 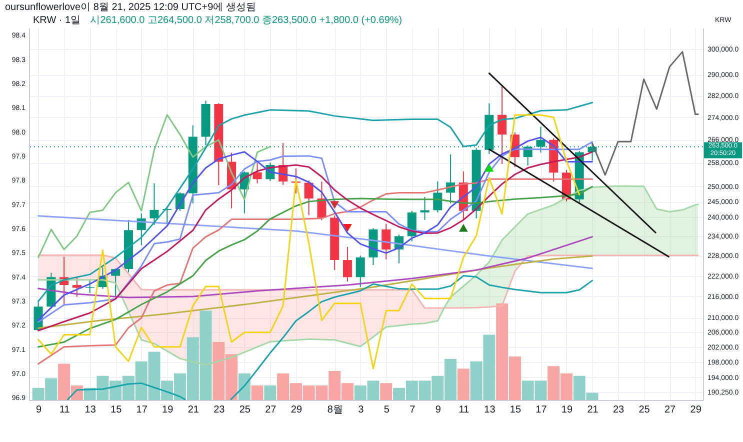 What do you see at coordinates (335, 410) in the screenshot?
I see `x-tick-label: 8월` at bounding box center [335, 410].